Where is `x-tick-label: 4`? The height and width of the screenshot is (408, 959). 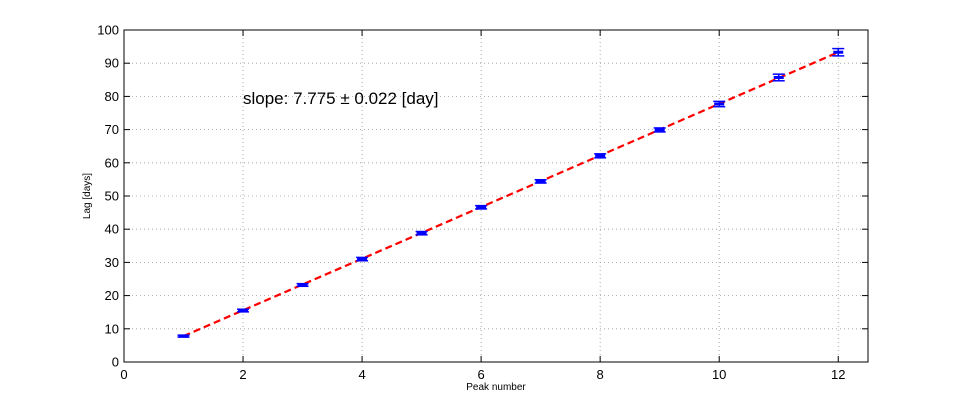
x-tick-label: 4 is located at coordinates (361, 374).